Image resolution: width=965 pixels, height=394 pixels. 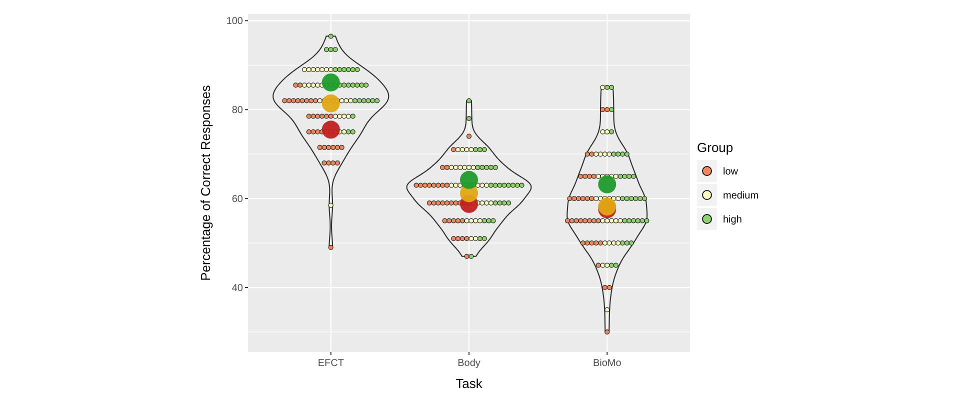 What do you see at coordinates (731, 172) in the screenshot?
I see `legend-label: low` at bounding box center [731, 172].